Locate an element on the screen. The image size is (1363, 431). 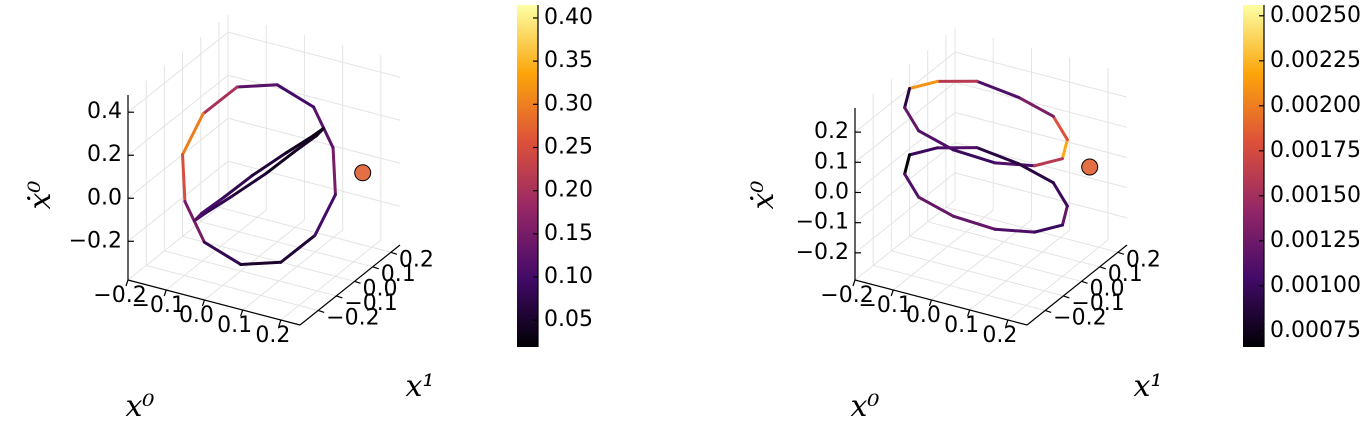
x-tick-label: 0.2 is located at coordinates (999, 335).